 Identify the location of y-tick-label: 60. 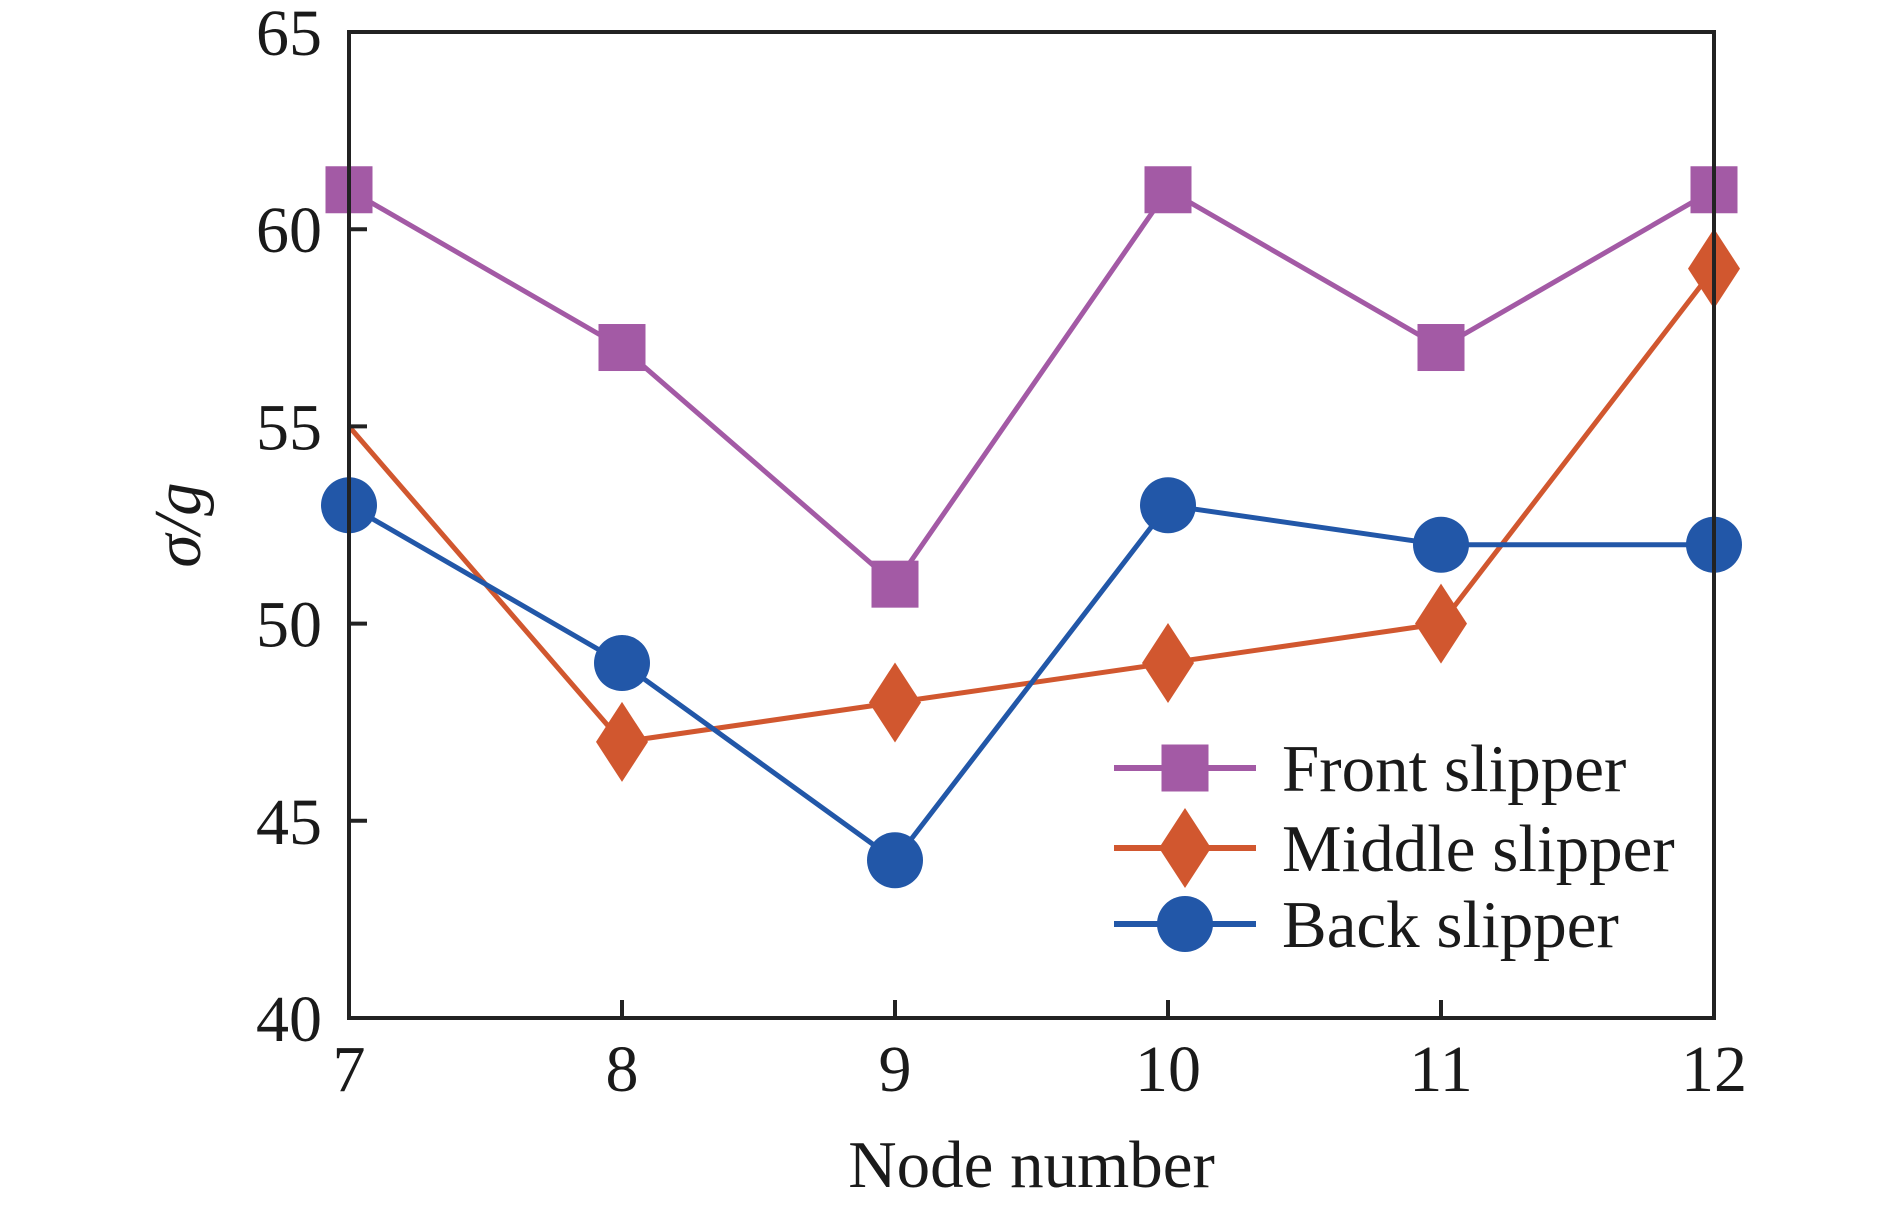
(289, 230).